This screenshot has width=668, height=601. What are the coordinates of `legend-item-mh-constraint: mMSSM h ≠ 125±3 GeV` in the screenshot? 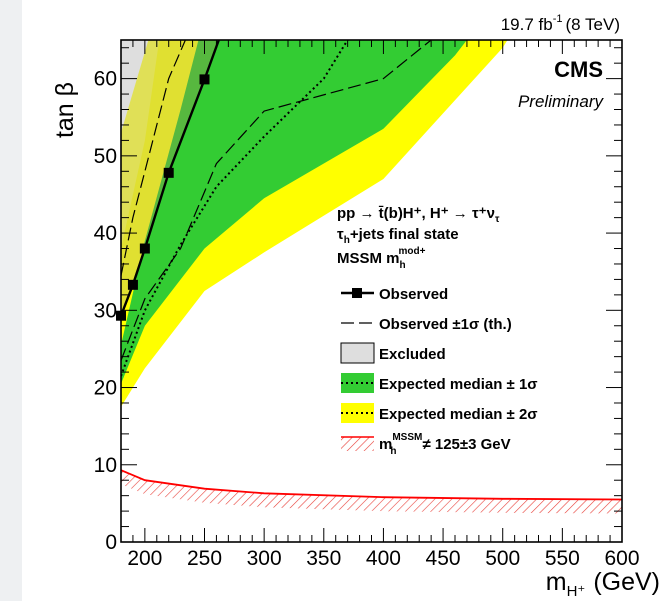 It's located at (426, 444).